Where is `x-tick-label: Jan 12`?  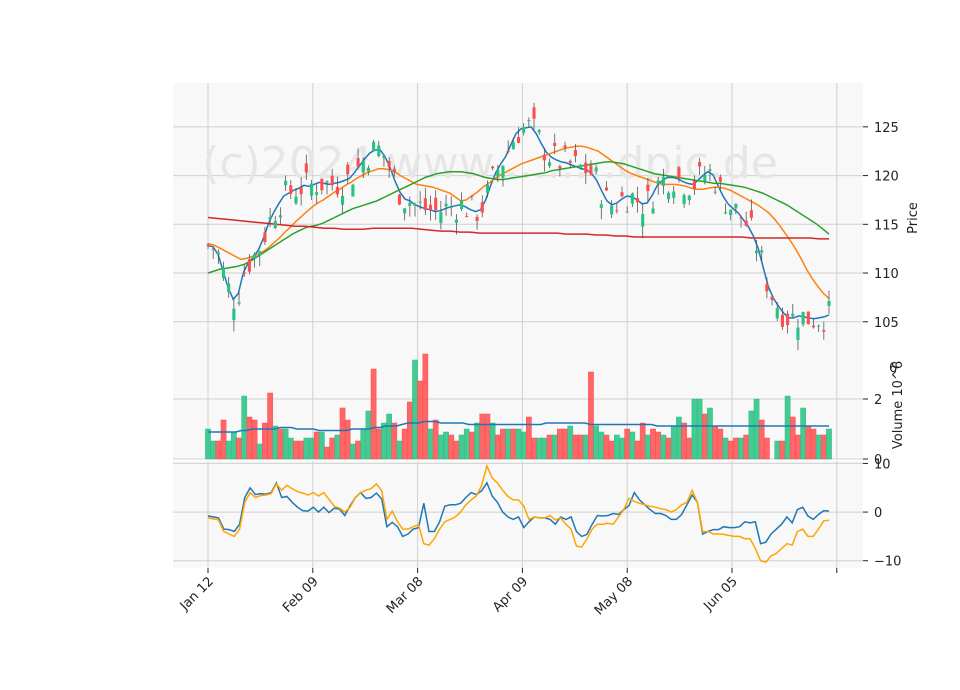
x-tick-label: Jan 12 is located at coordinates (197, 594).